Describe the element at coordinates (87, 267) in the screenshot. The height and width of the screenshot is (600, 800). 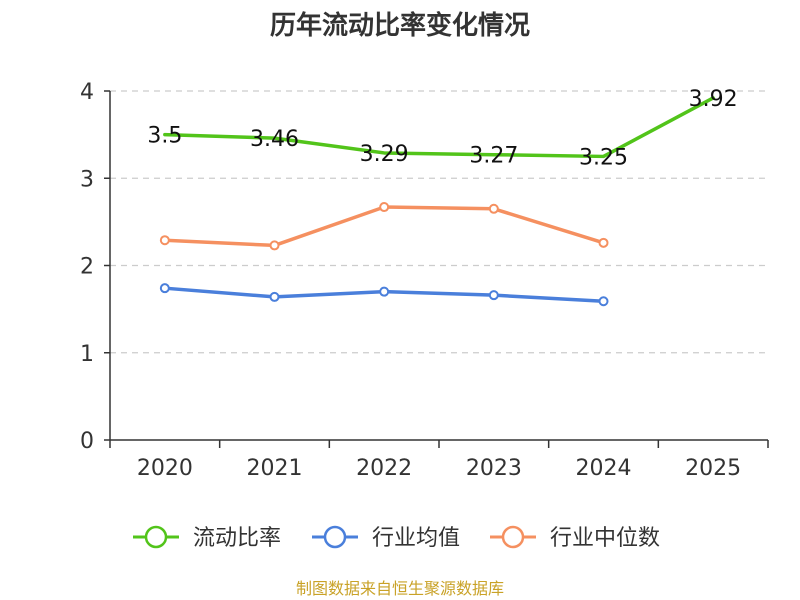
I see `y-tick-label: 2` at that location.